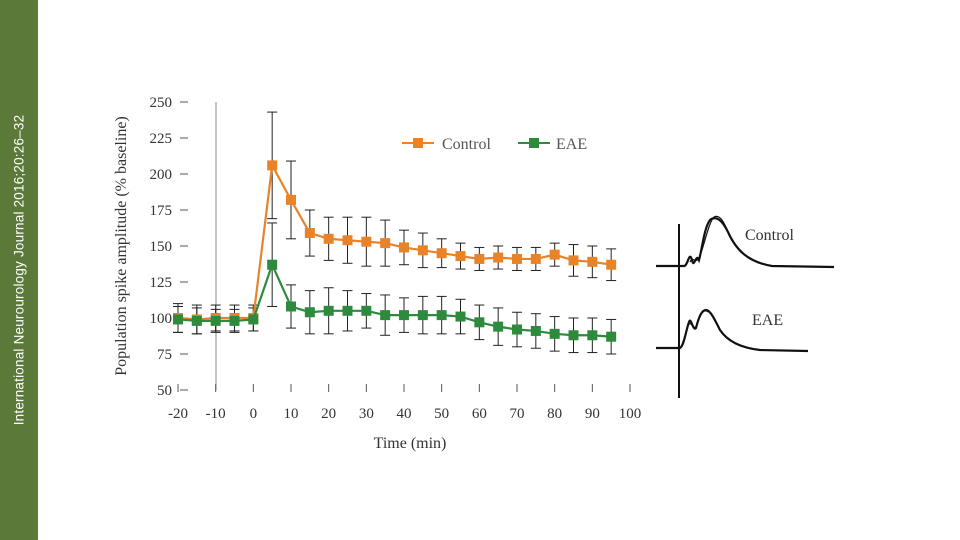 The width and height of the screenshot is (960, 540). I want to click on y-tick-label: 50, so click(164, 391).